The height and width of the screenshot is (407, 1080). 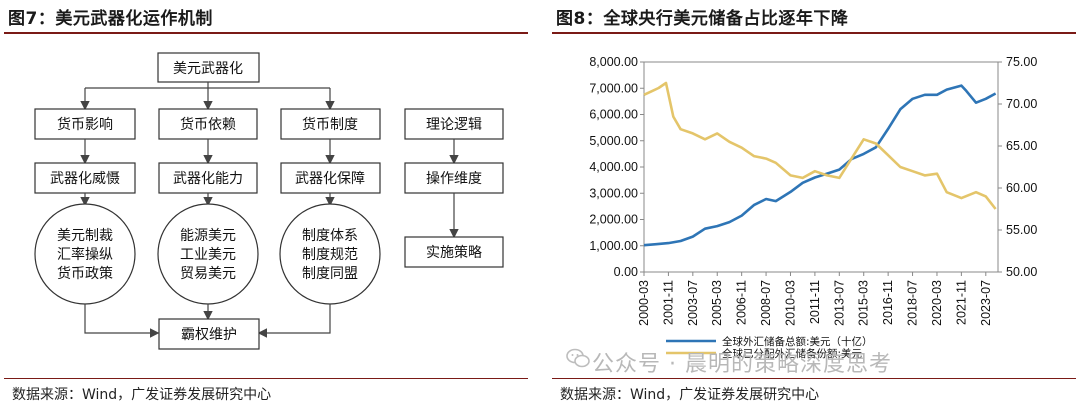 What do you see at coordinates (266, 33) in the screenshot?
I see `left-title-rule` at bounding box center [266, 33].